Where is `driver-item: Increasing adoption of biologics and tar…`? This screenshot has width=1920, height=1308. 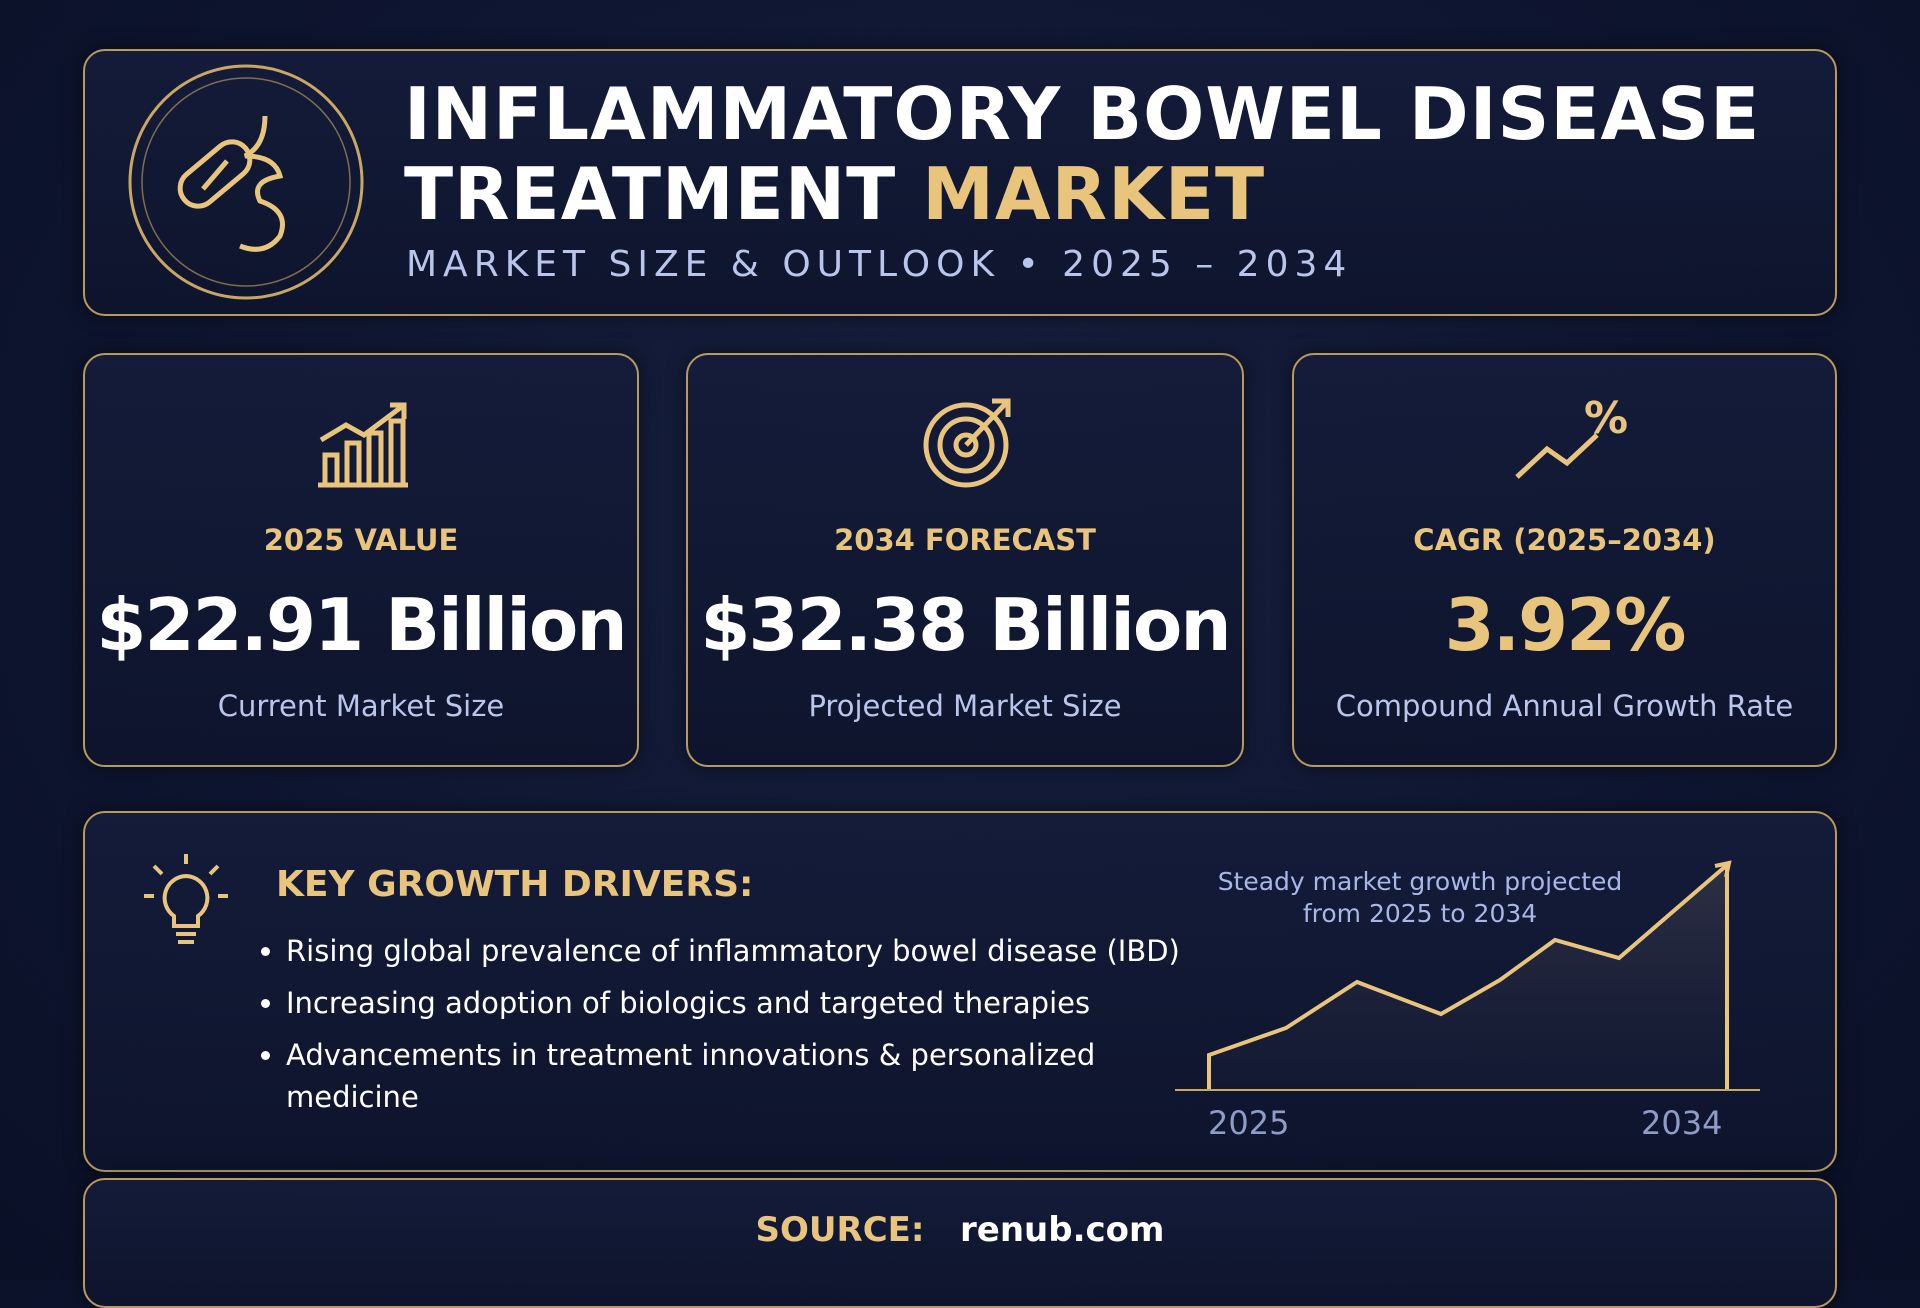 driver-item: Increasing adoption of biologics and tar… is located at coordinates (736, 1003).